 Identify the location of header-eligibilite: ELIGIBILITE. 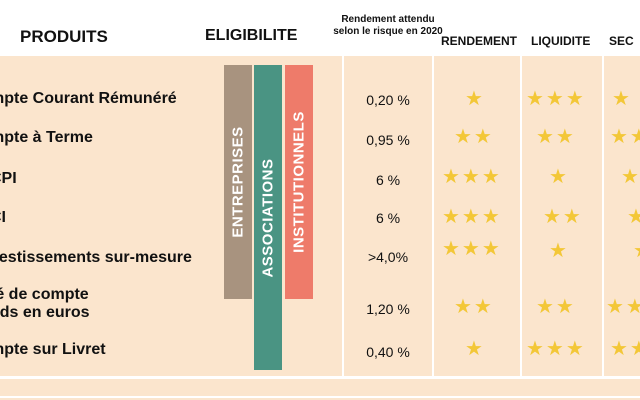
(251, 35).